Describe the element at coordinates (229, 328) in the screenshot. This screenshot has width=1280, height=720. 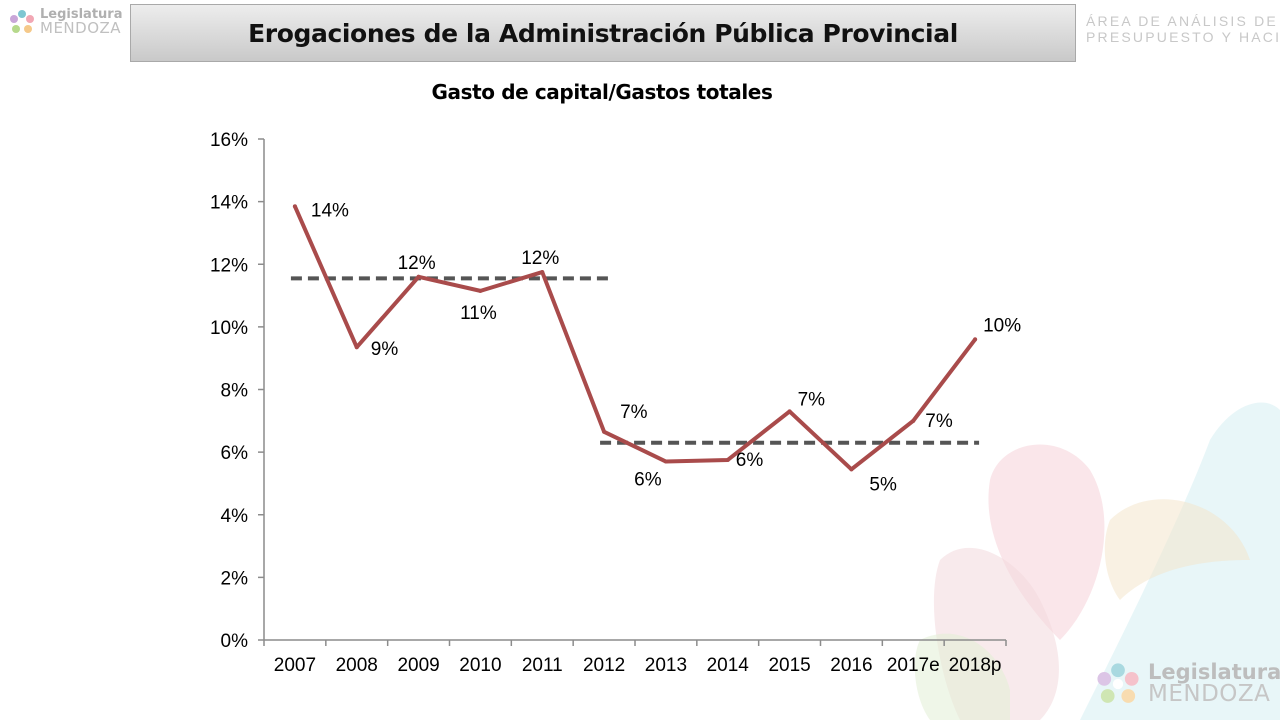
I see `y-tick-label: 10%` at that location.